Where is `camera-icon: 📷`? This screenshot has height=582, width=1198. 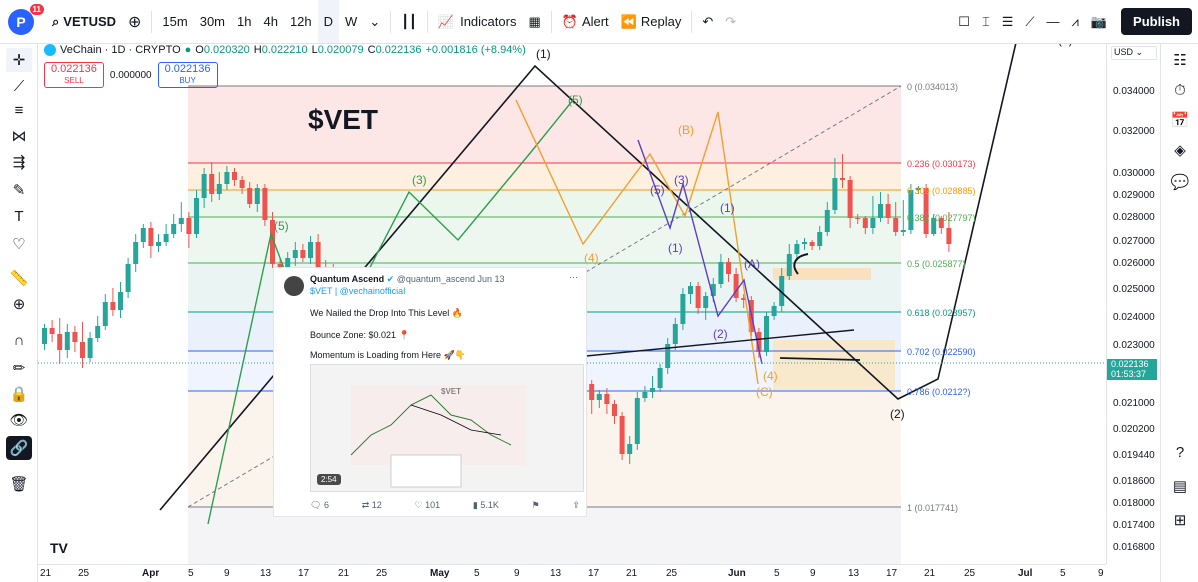 camera-icon: 📷 is located at coordinates (1099, 21).